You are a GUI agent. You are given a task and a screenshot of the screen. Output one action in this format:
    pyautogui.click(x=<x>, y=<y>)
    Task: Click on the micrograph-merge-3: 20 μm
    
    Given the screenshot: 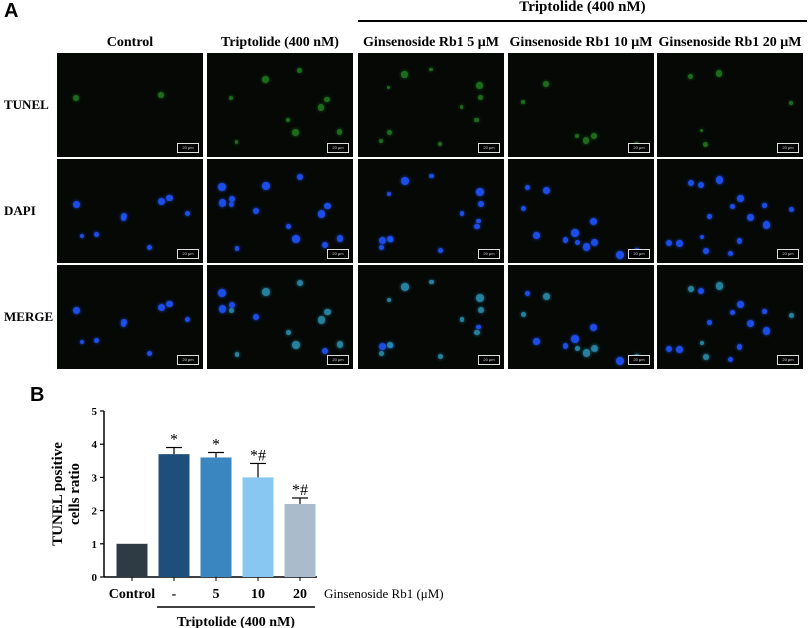 What is the action you would take?
    pyautogui.click(x=431, y=317)
    